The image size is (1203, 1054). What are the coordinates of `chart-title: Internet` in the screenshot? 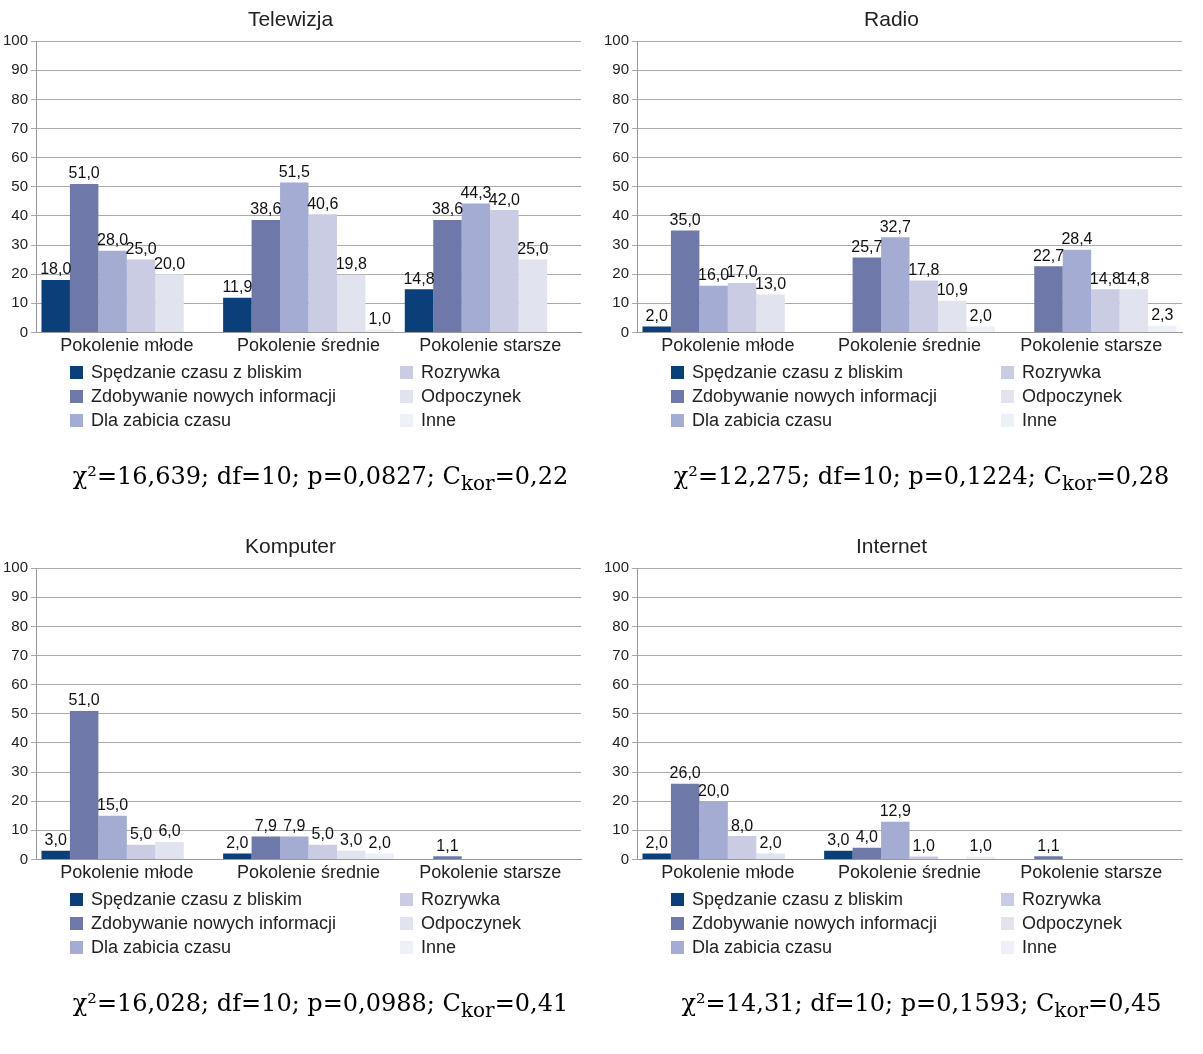 It's located at (891, 546).